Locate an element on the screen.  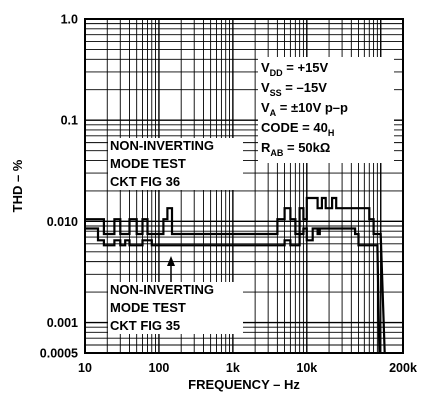
fig36-label-line1: NON-INVERTING is located at coordinates (162, 145).